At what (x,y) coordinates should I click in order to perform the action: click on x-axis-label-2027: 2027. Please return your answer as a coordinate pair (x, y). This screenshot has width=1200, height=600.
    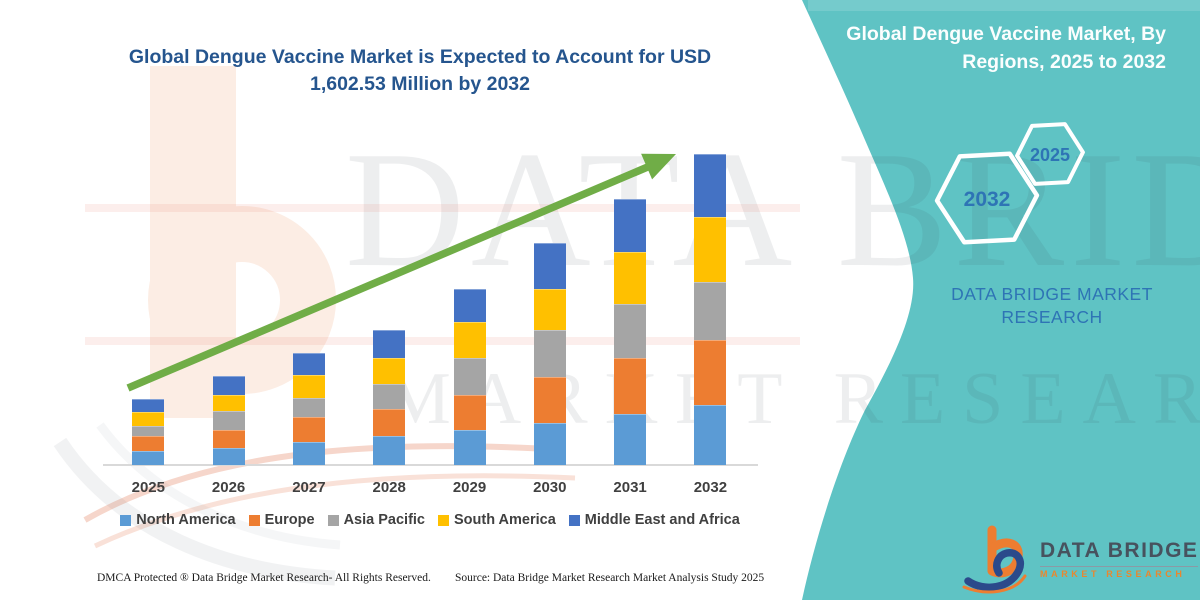
    Looking at the image, I should click on (309, 487).